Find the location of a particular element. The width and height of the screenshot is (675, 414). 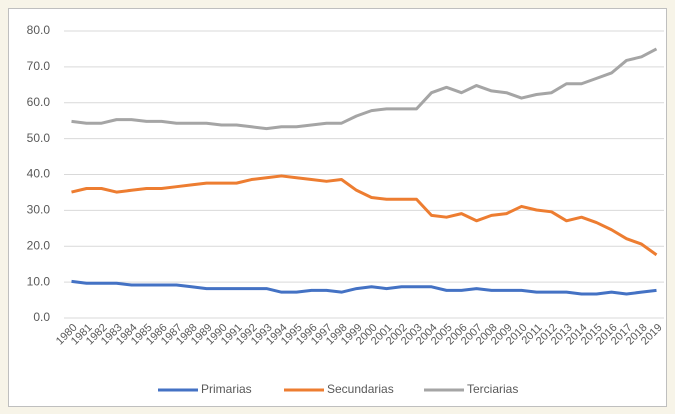

legend-label: Primarias is located at coordinates (226, 389).